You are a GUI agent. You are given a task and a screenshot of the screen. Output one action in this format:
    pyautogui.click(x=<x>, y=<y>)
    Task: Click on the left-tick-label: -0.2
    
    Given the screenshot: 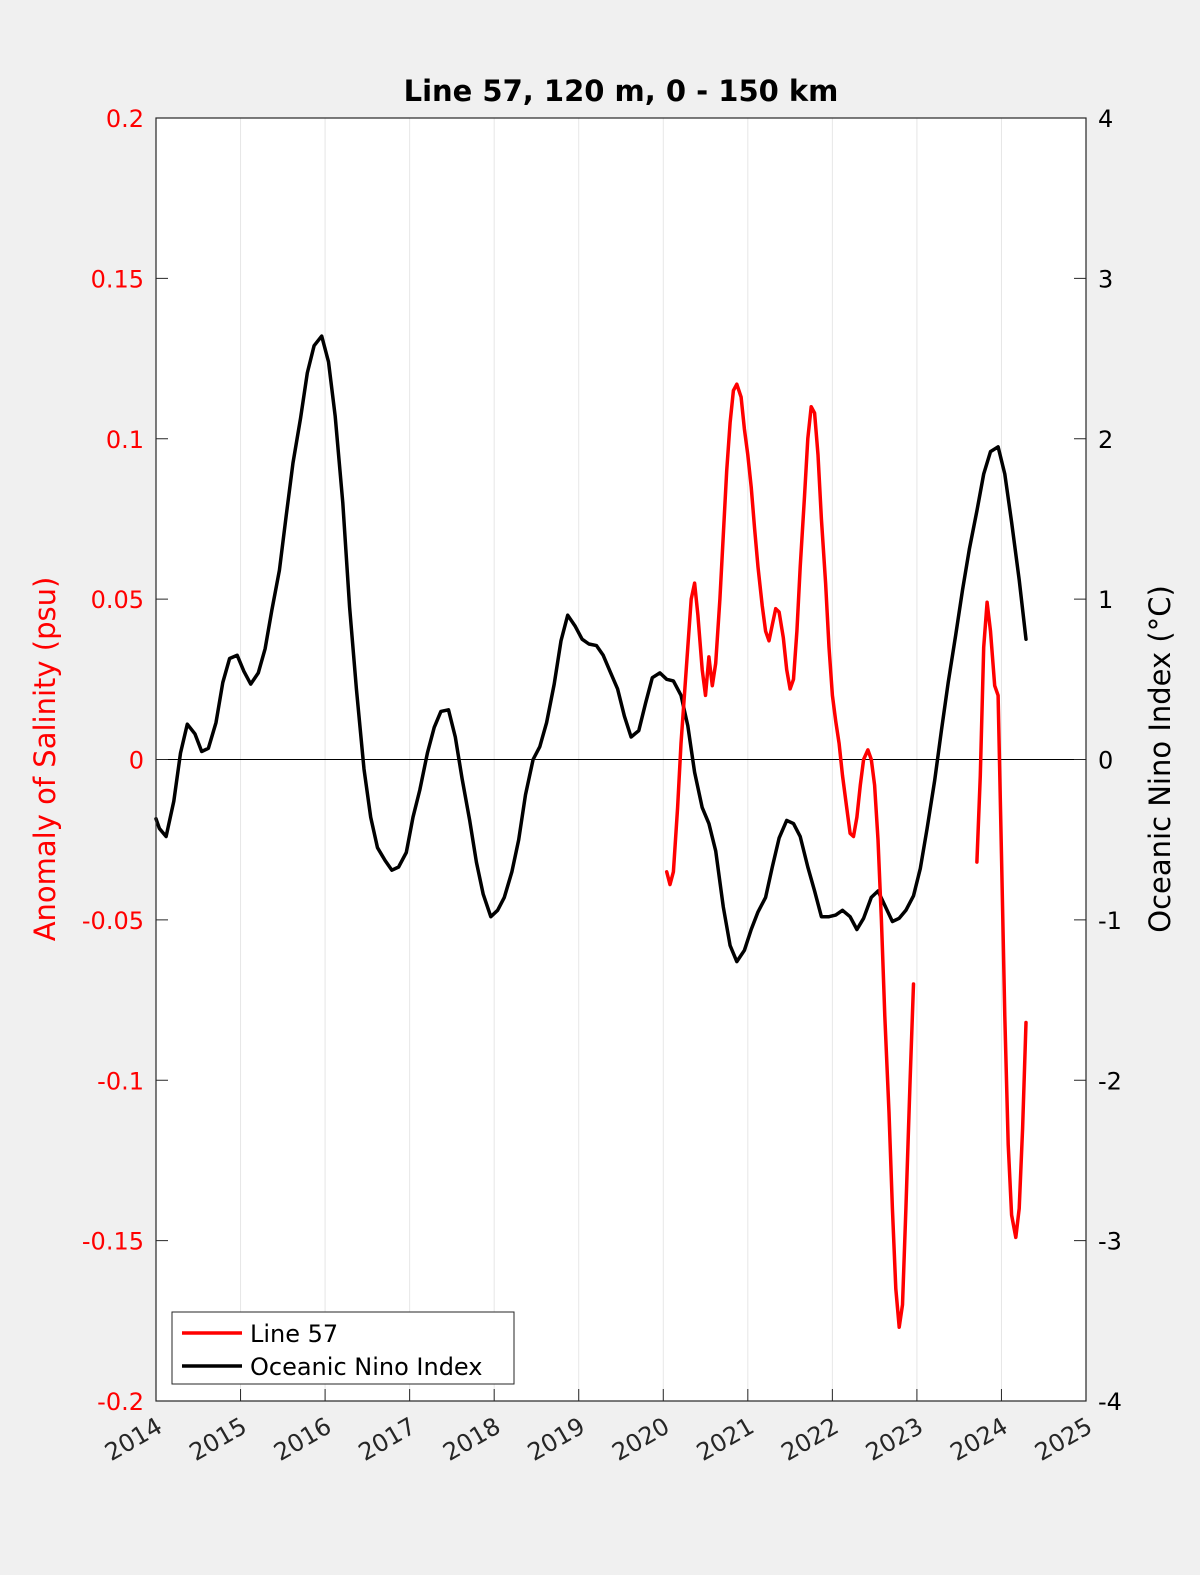 What is the action you would take?
    pyautogui.click(x=120, y=1402)
    